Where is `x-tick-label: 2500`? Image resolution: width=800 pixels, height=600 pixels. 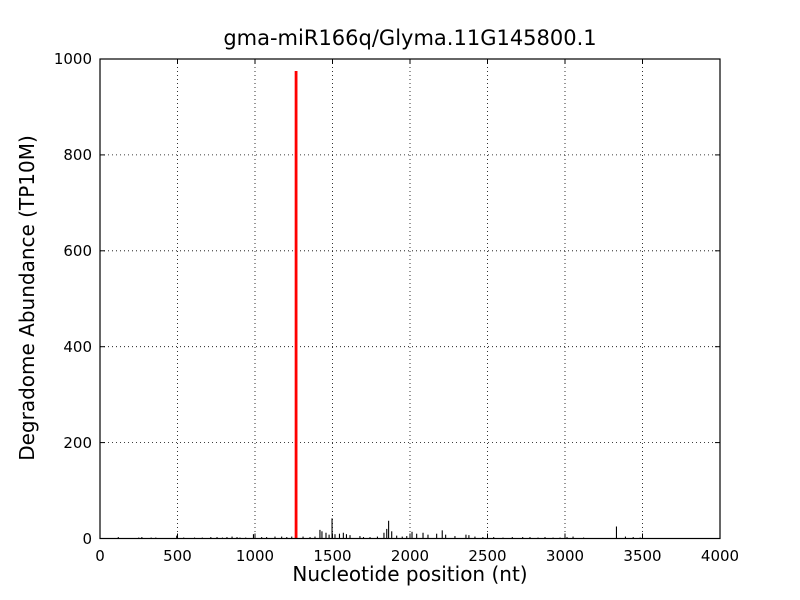 x-tick-label: 2500 is located at coordinates (487, 556).